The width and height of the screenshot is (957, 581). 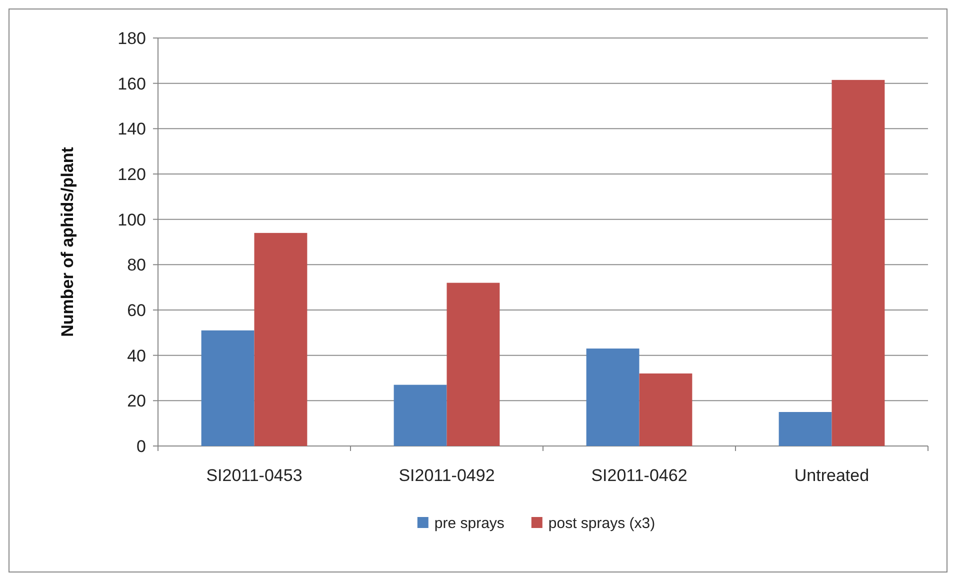 I want to click on y-tick-label: 20, so click(x=136, y=401).